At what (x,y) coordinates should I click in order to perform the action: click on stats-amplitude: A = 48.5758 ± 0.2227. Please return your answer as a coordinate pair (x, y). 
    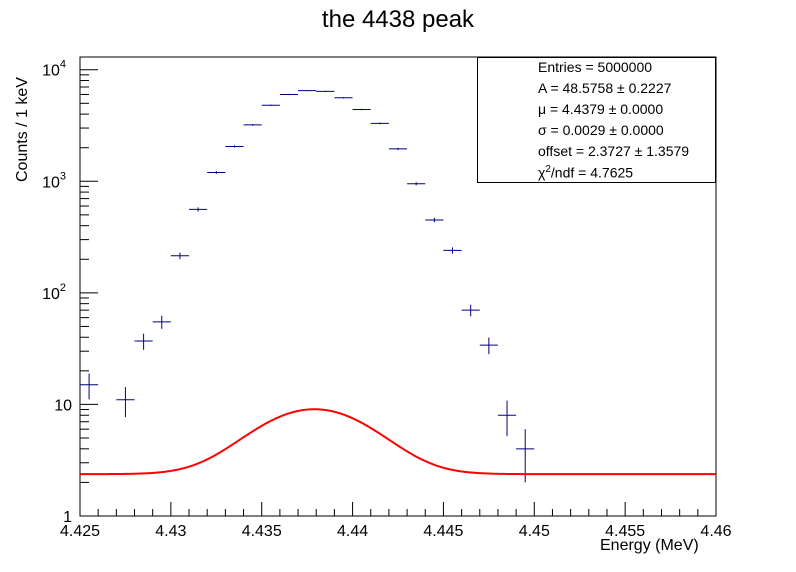
    Looking at the image, I should click on (605, 88).